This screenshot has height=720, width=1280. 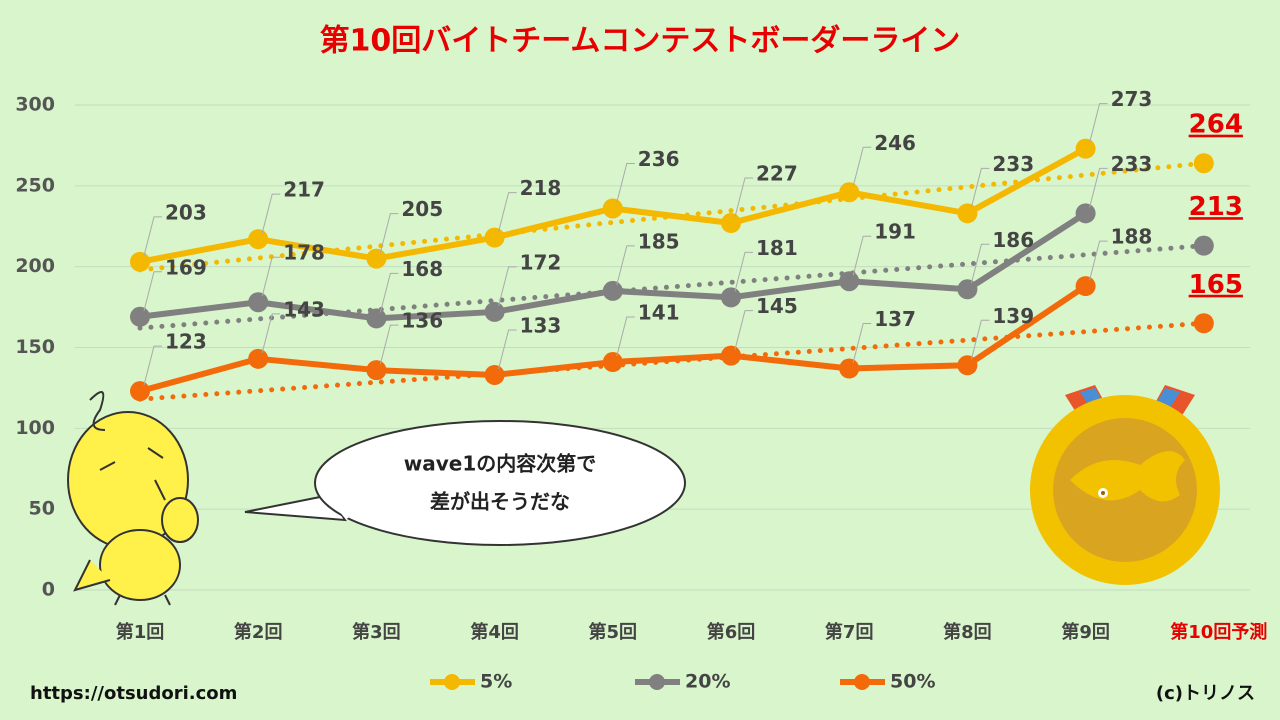 I want to click on y-tick-label: 0, so click(x=48, y=590).